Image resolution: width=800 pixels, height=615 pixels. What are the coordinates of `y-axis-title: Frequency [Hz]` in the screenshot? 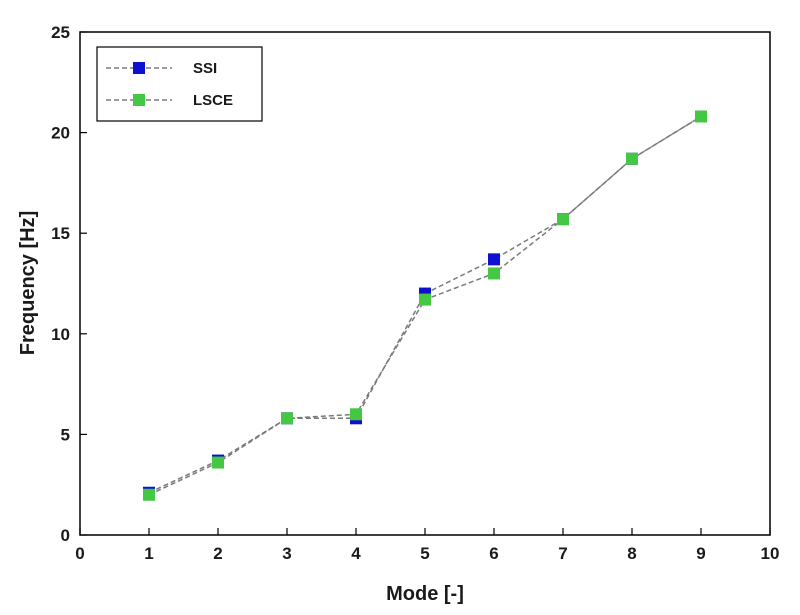 It's located at (28, 283).